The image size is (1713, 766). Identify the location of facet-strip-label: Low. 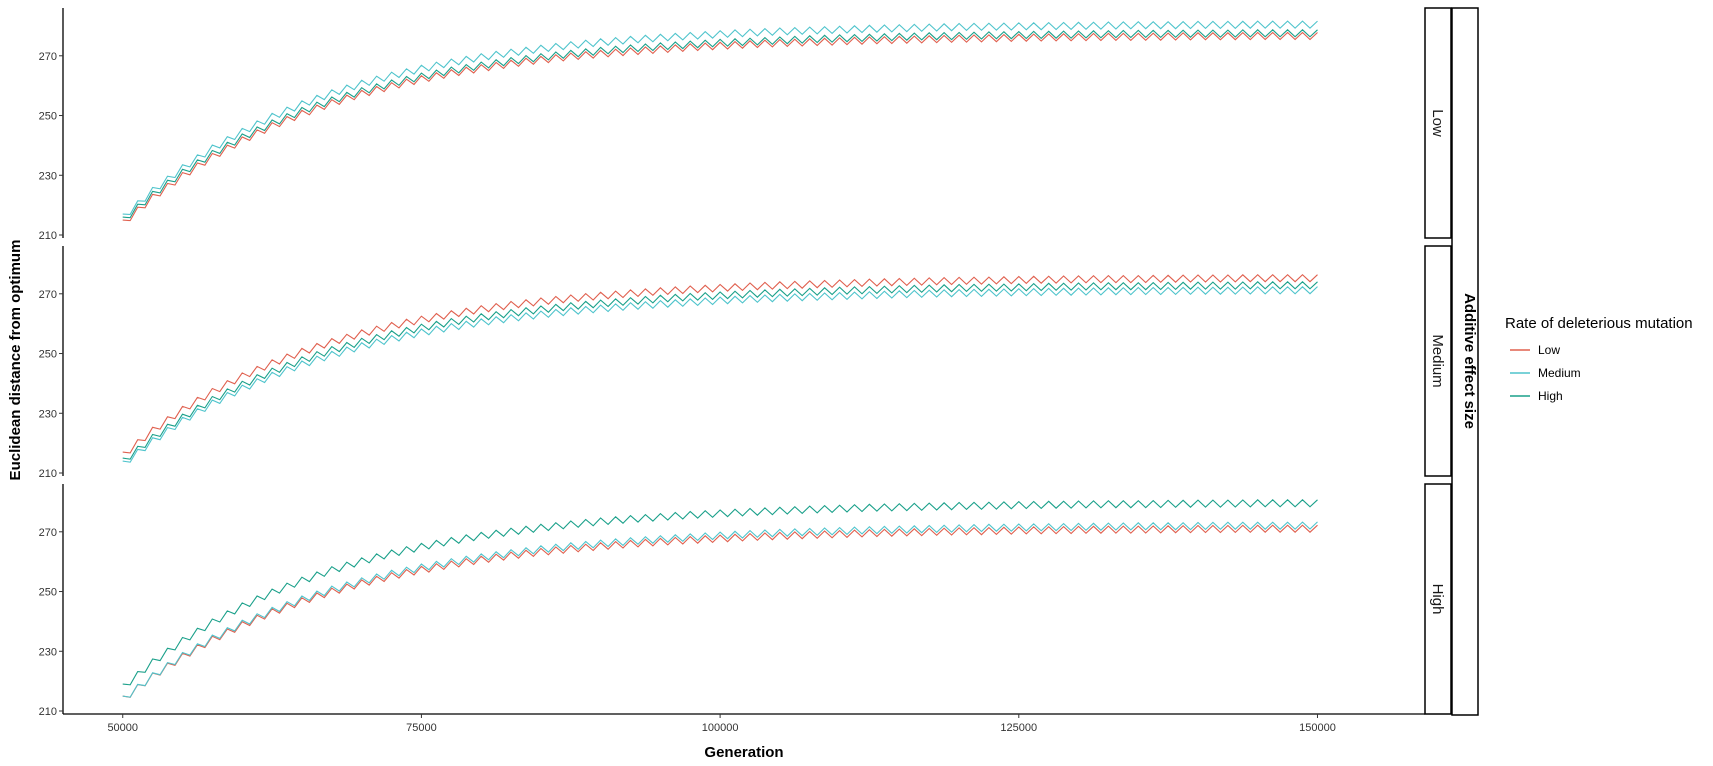
(1437, 123).